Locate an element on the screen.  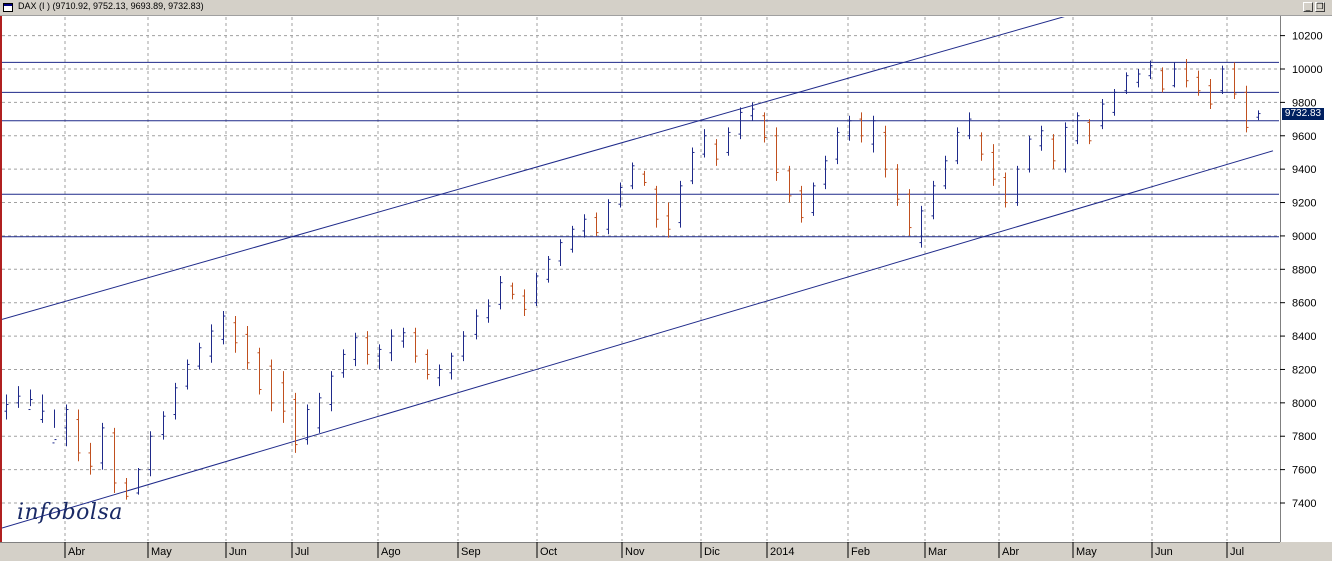
last-price-label: 9732.83 is located at coordinates (1303, 114).